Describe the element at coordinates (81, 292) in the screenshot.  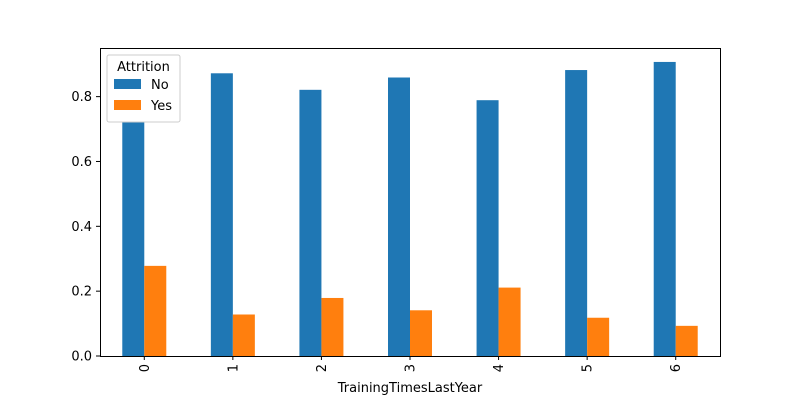
I see `y-tick-label: 0.2` at that location.